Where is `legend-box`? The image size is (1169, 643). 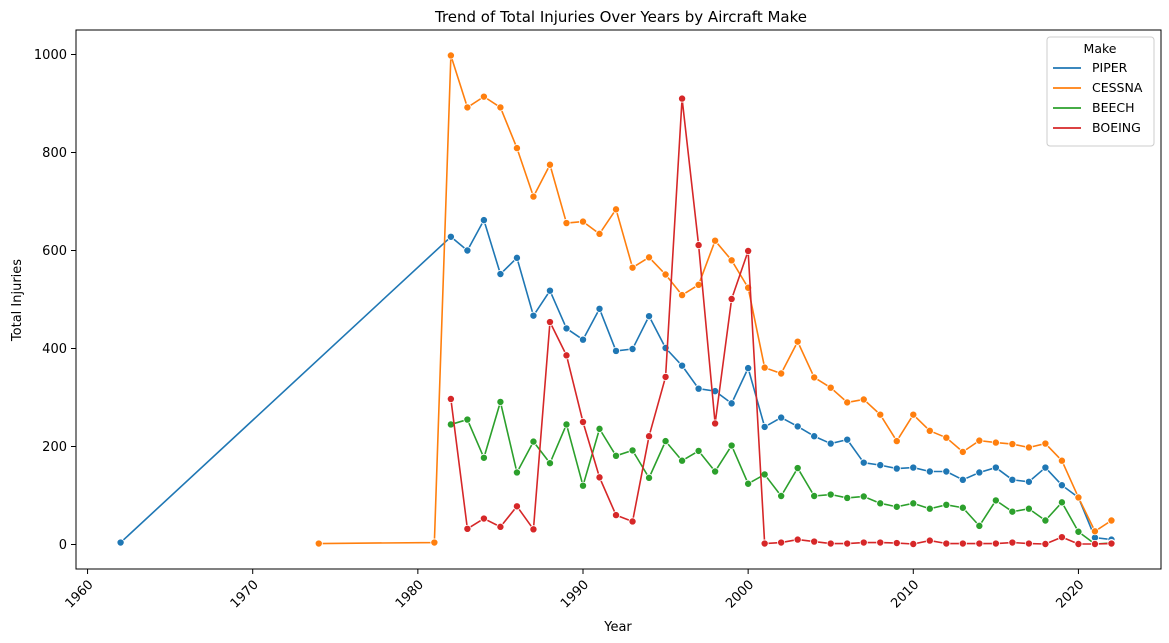
legend-box is located at coordinates (1100, 91).